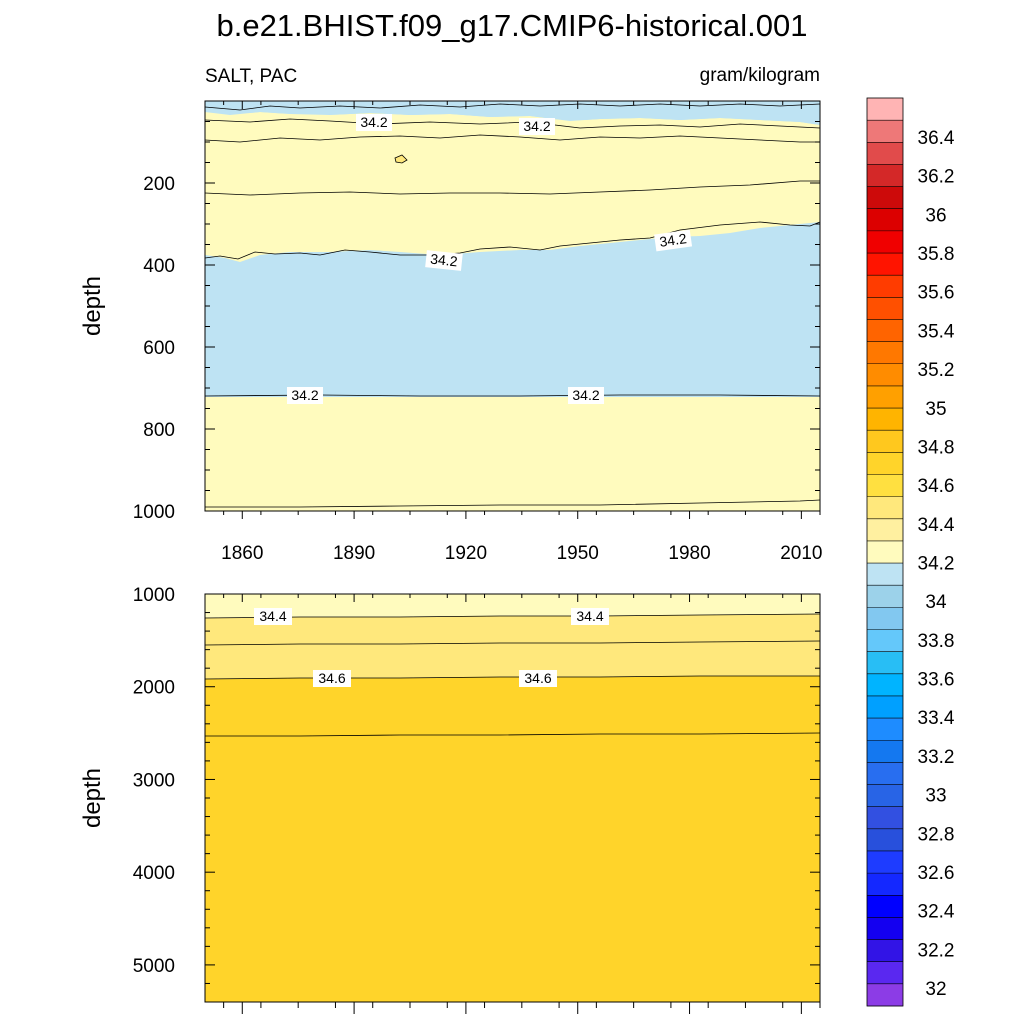 This screenshot has height=1024, width=1024. Describe the element at coordinates (801, 553) in the screenshot. I see `x-tick-label: 2010` at that location.